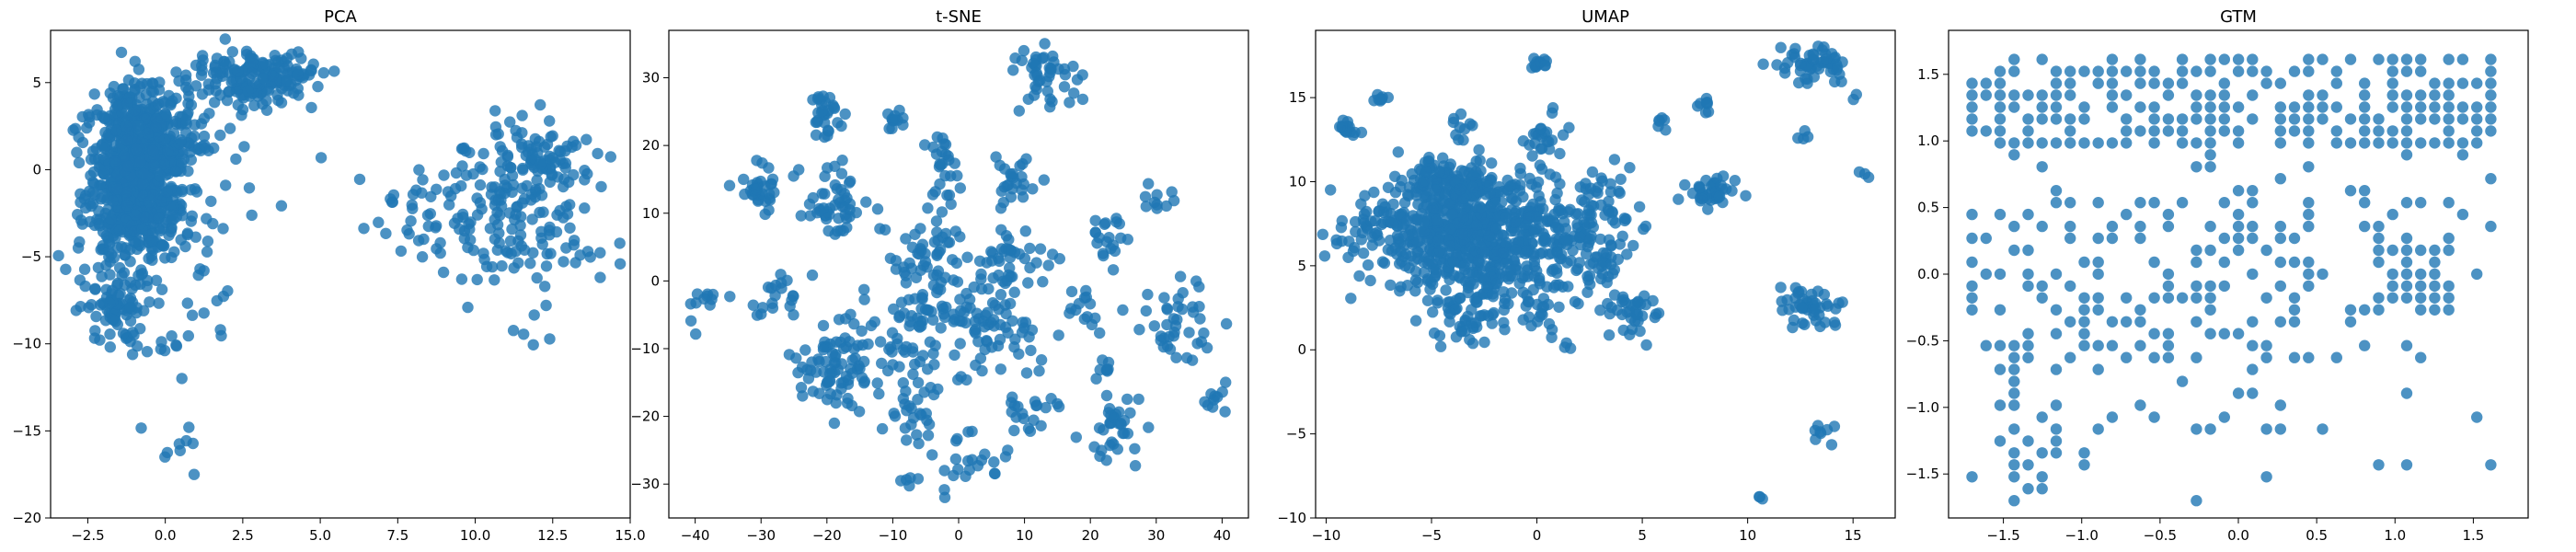 The image size is (2576, 552). I want to click on y-tick-label: 10, so click(1297, 181).